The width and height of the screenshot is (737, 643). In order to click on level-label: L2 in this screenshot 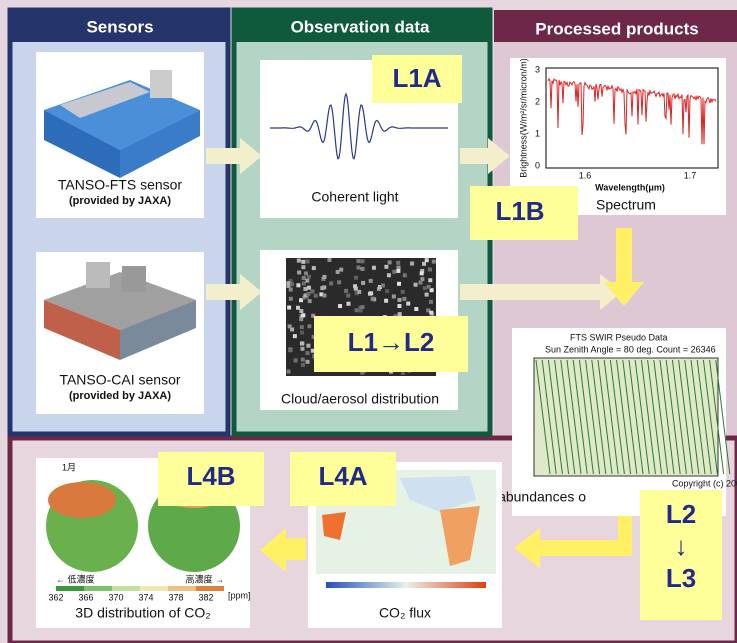, I will do `click(681, 514)`.